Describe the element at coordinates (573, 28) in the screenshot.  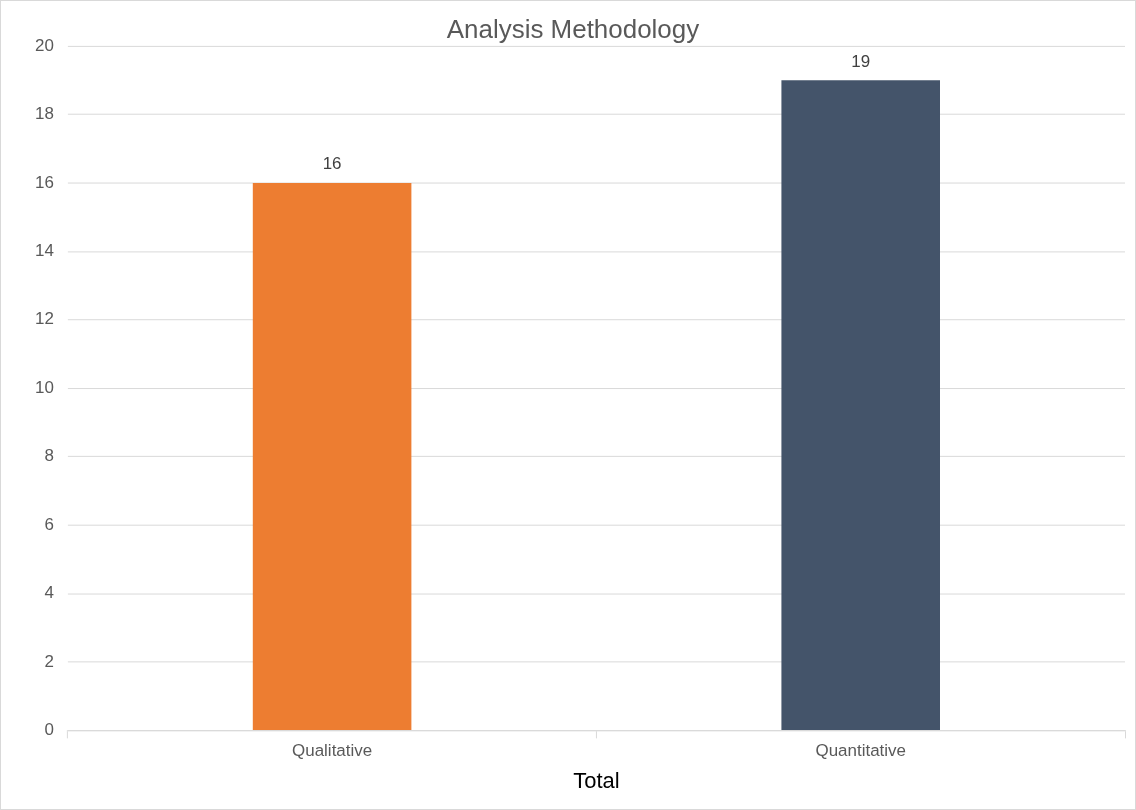
I see `chart-title: Analysis Methodology` at that location.